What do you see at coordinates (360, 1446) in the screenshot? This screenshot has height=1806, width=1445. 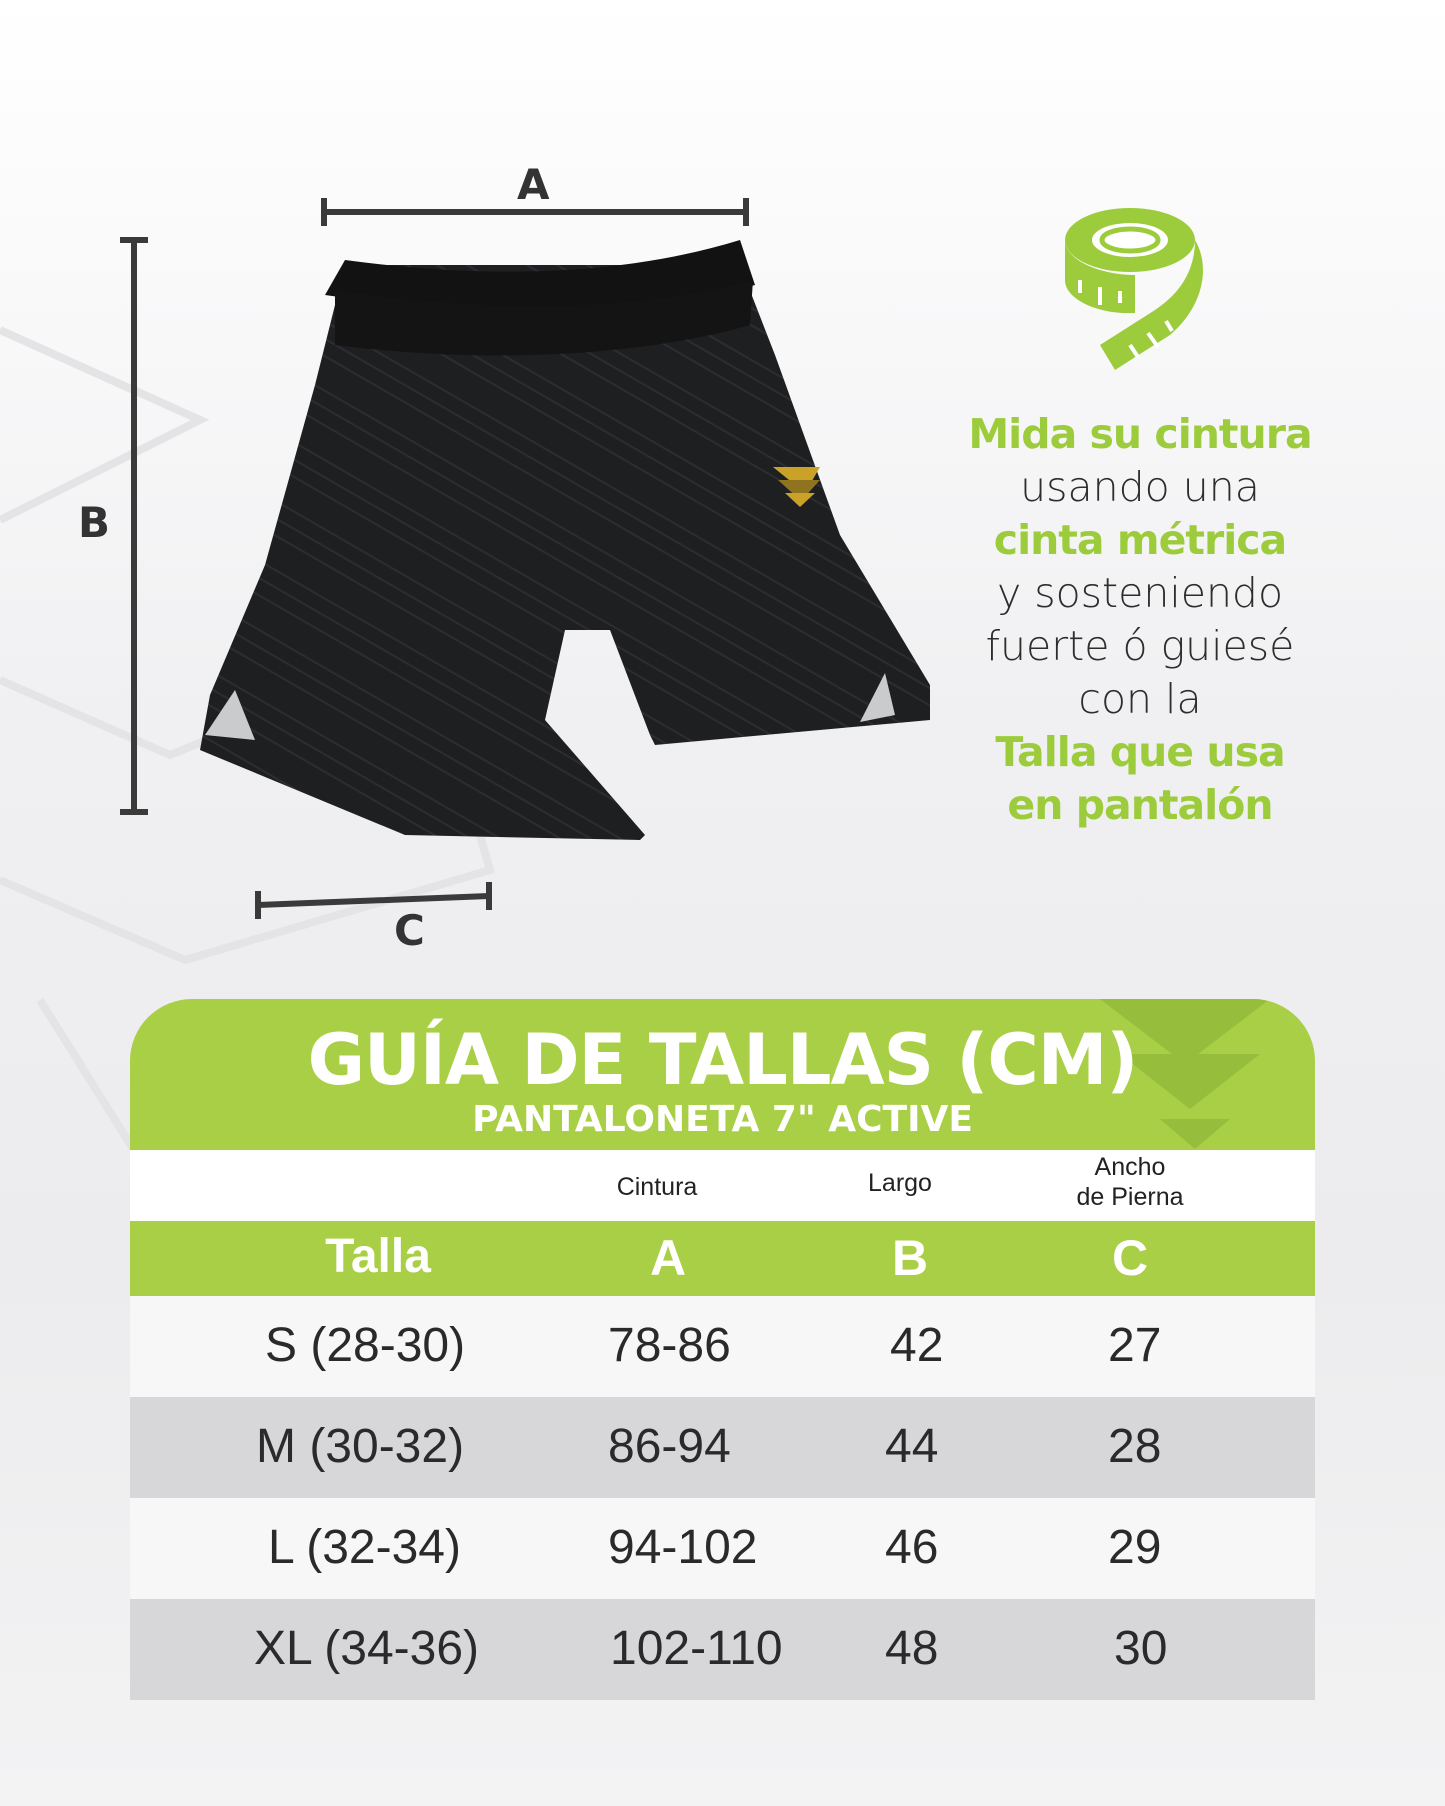 I see `size-cell: M (30-32)` at bounding box center [360, 1446].